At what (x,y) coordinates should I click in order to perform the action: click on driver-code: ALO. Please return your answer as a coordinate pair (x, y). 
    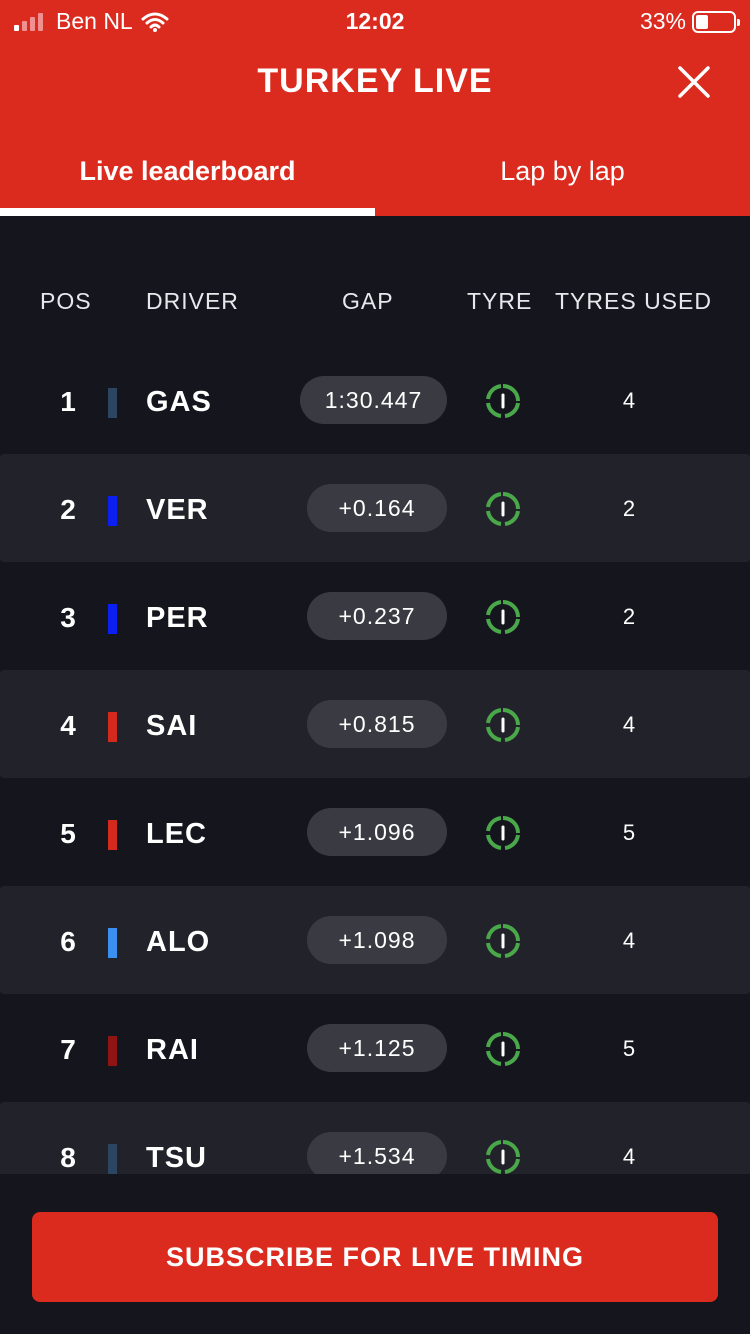
    Looking at the image, I should click on (178, 942).